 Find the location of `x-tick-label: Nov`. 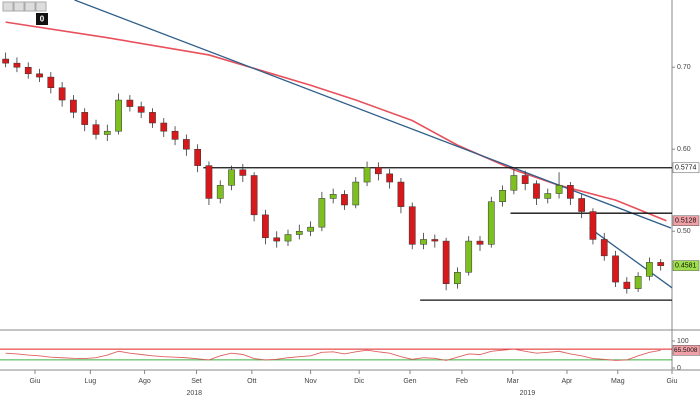

x-tick-label: Nov is located at coordinates (310, 381).